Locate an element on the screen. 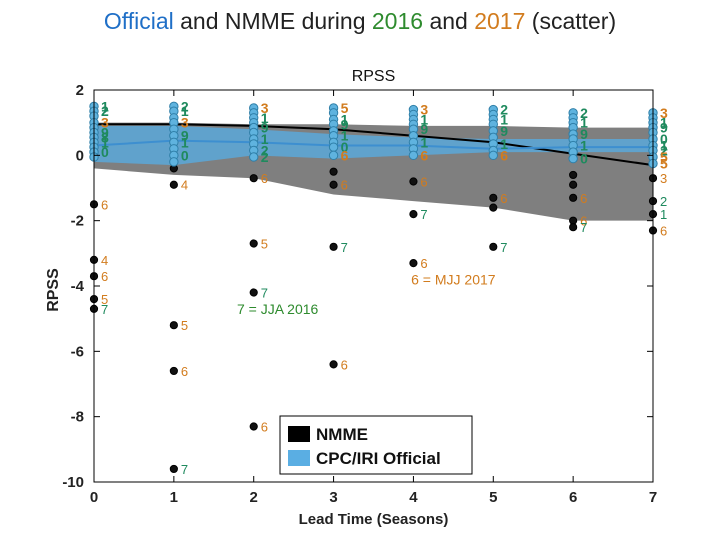 The height and width of the screenshot is (540, 720). official-point-label-0: 1 is located at coordinates (105, 106).